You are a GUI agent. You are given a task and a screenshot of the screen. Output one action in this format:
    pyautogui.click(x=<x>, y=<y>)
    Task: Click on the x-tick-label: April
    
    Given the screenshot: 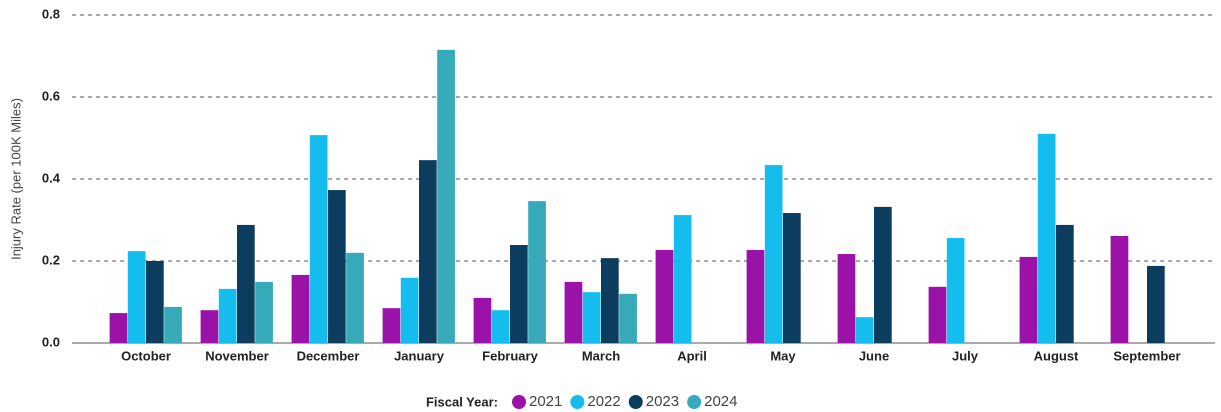 What is the action you would take?
    pyautogui.click(x=692, y=355)
    